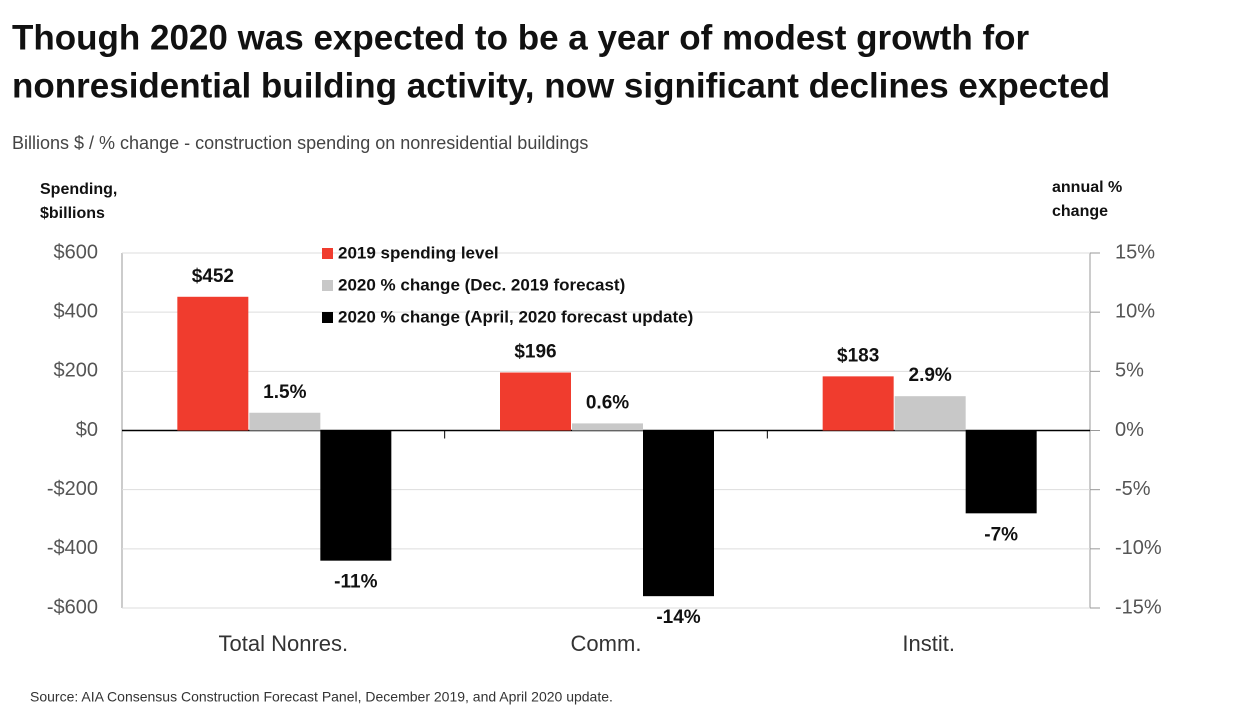  I want to click on x-tick-label: Comm., so click(606, 643).